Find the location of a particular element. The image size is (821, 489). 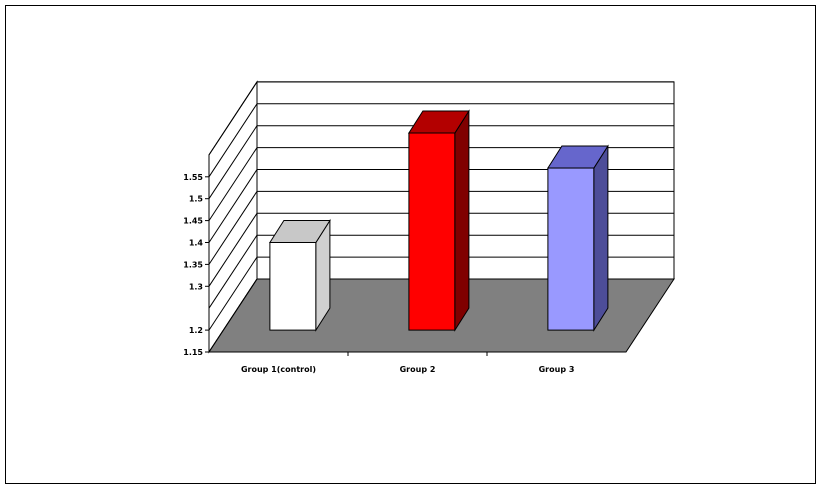

x-tick-label: Group 3 is located at coordinates (557, 369).